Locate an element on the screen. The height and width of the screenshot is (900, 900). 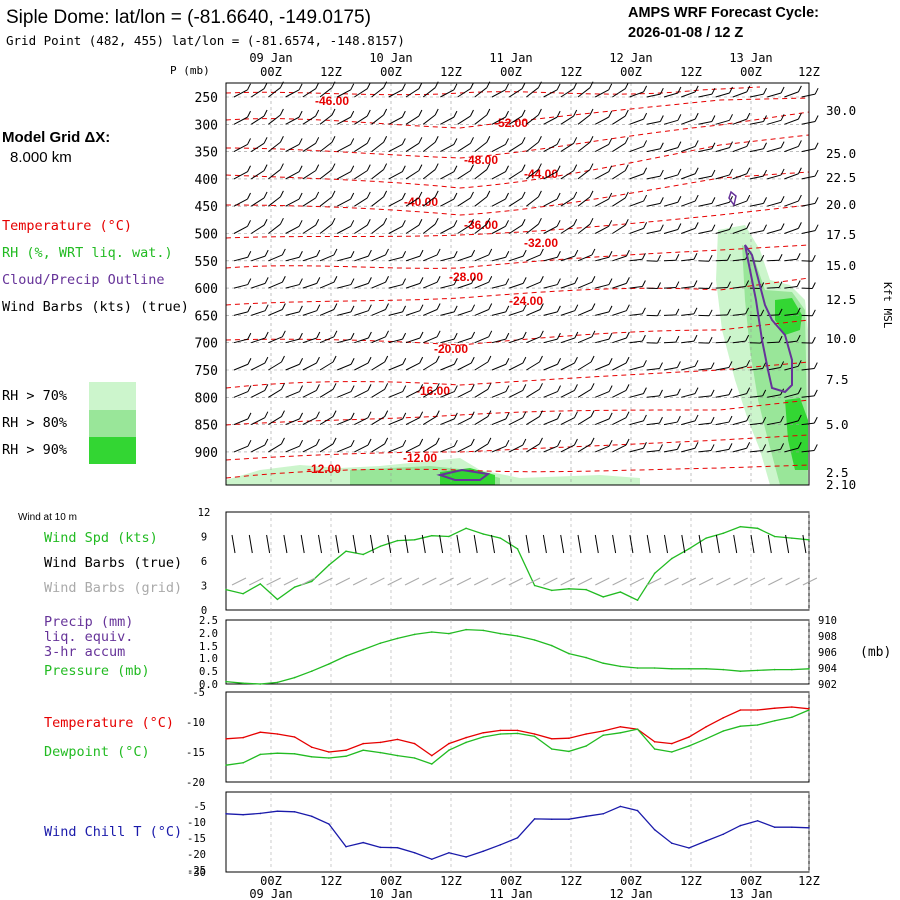
temperature-contour-label: -32.00 is located at coordinates (541, 243).